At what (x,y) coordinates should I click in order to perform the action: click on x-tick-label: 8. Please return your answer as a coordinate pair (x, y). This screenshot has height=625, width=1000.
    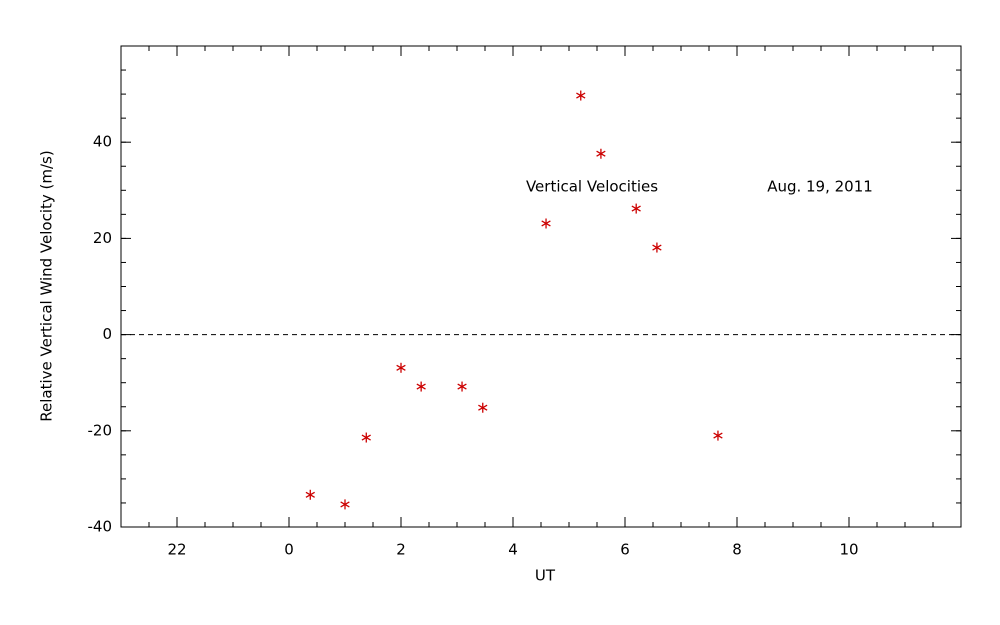
    Looking at the image, I should click on (737, 550).